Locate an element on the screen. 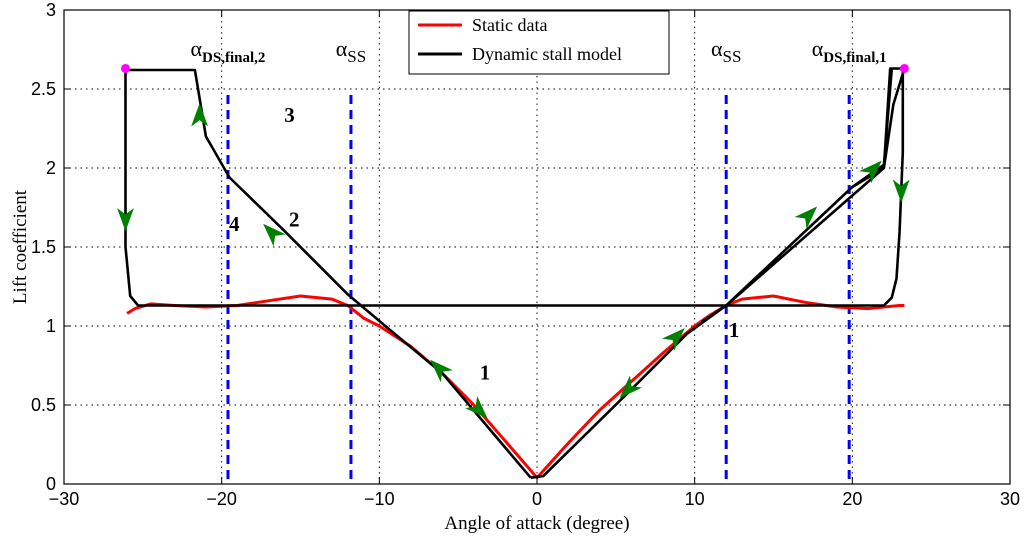 The height and width of the screenshot is (539, 1024). x-tick-label: −10 is located at coordinates (379, 499).